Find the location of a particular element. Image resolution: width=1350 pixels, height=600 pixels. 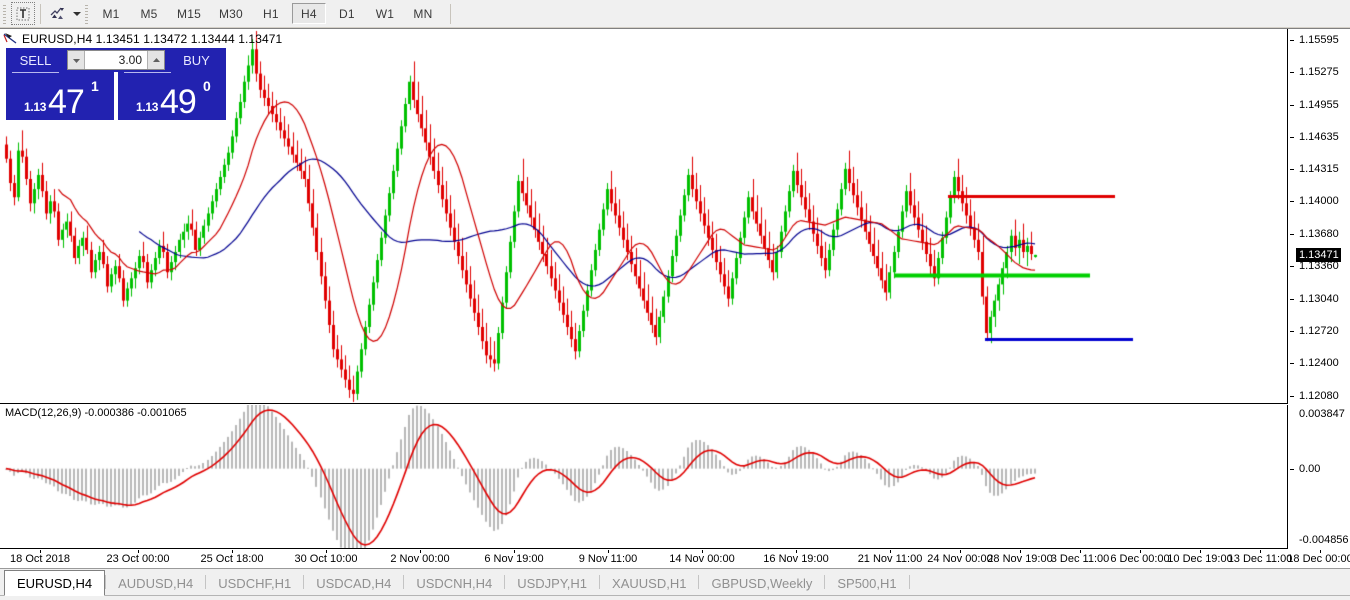

time-scale-label: 24 Nov 00:00 is located at coordinates (960, 559).